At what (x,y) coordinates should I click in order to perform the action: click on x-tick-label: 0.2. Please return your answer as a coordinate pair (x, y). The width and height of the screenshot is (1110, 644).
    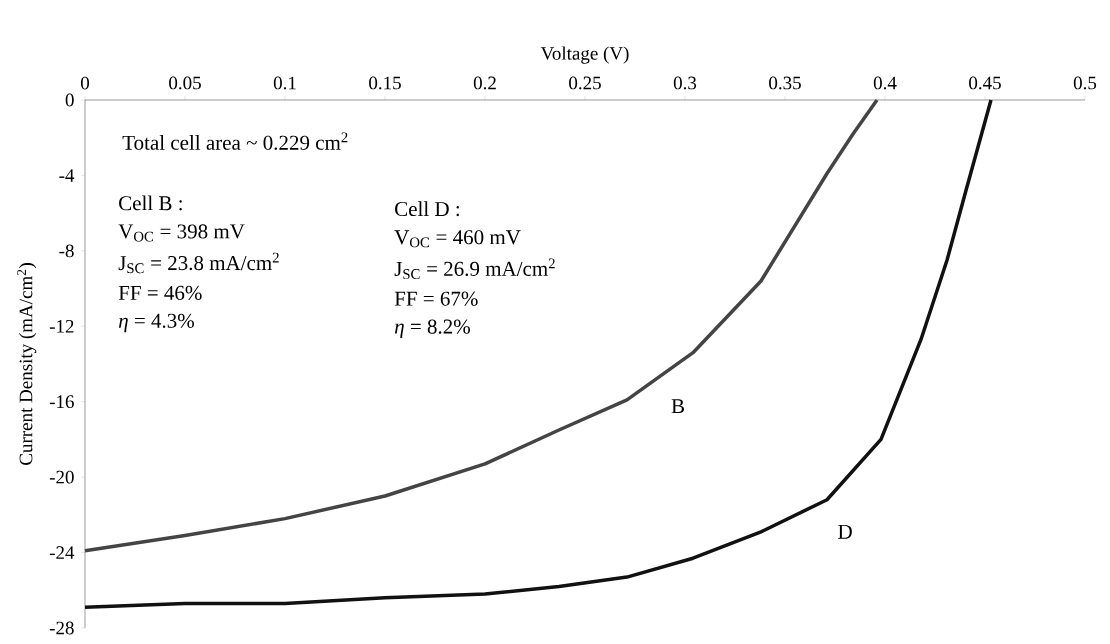
    Looking at the image, I should click on (484, 83).